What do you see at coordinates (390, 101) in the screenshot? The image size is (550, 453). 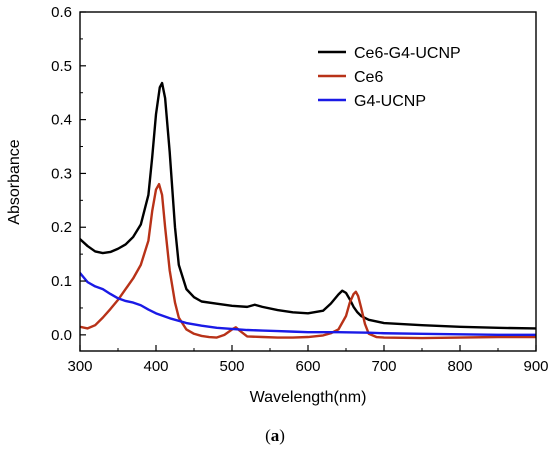 I see `legend-label: G4-UCNP` at bounding box center [390, 101].